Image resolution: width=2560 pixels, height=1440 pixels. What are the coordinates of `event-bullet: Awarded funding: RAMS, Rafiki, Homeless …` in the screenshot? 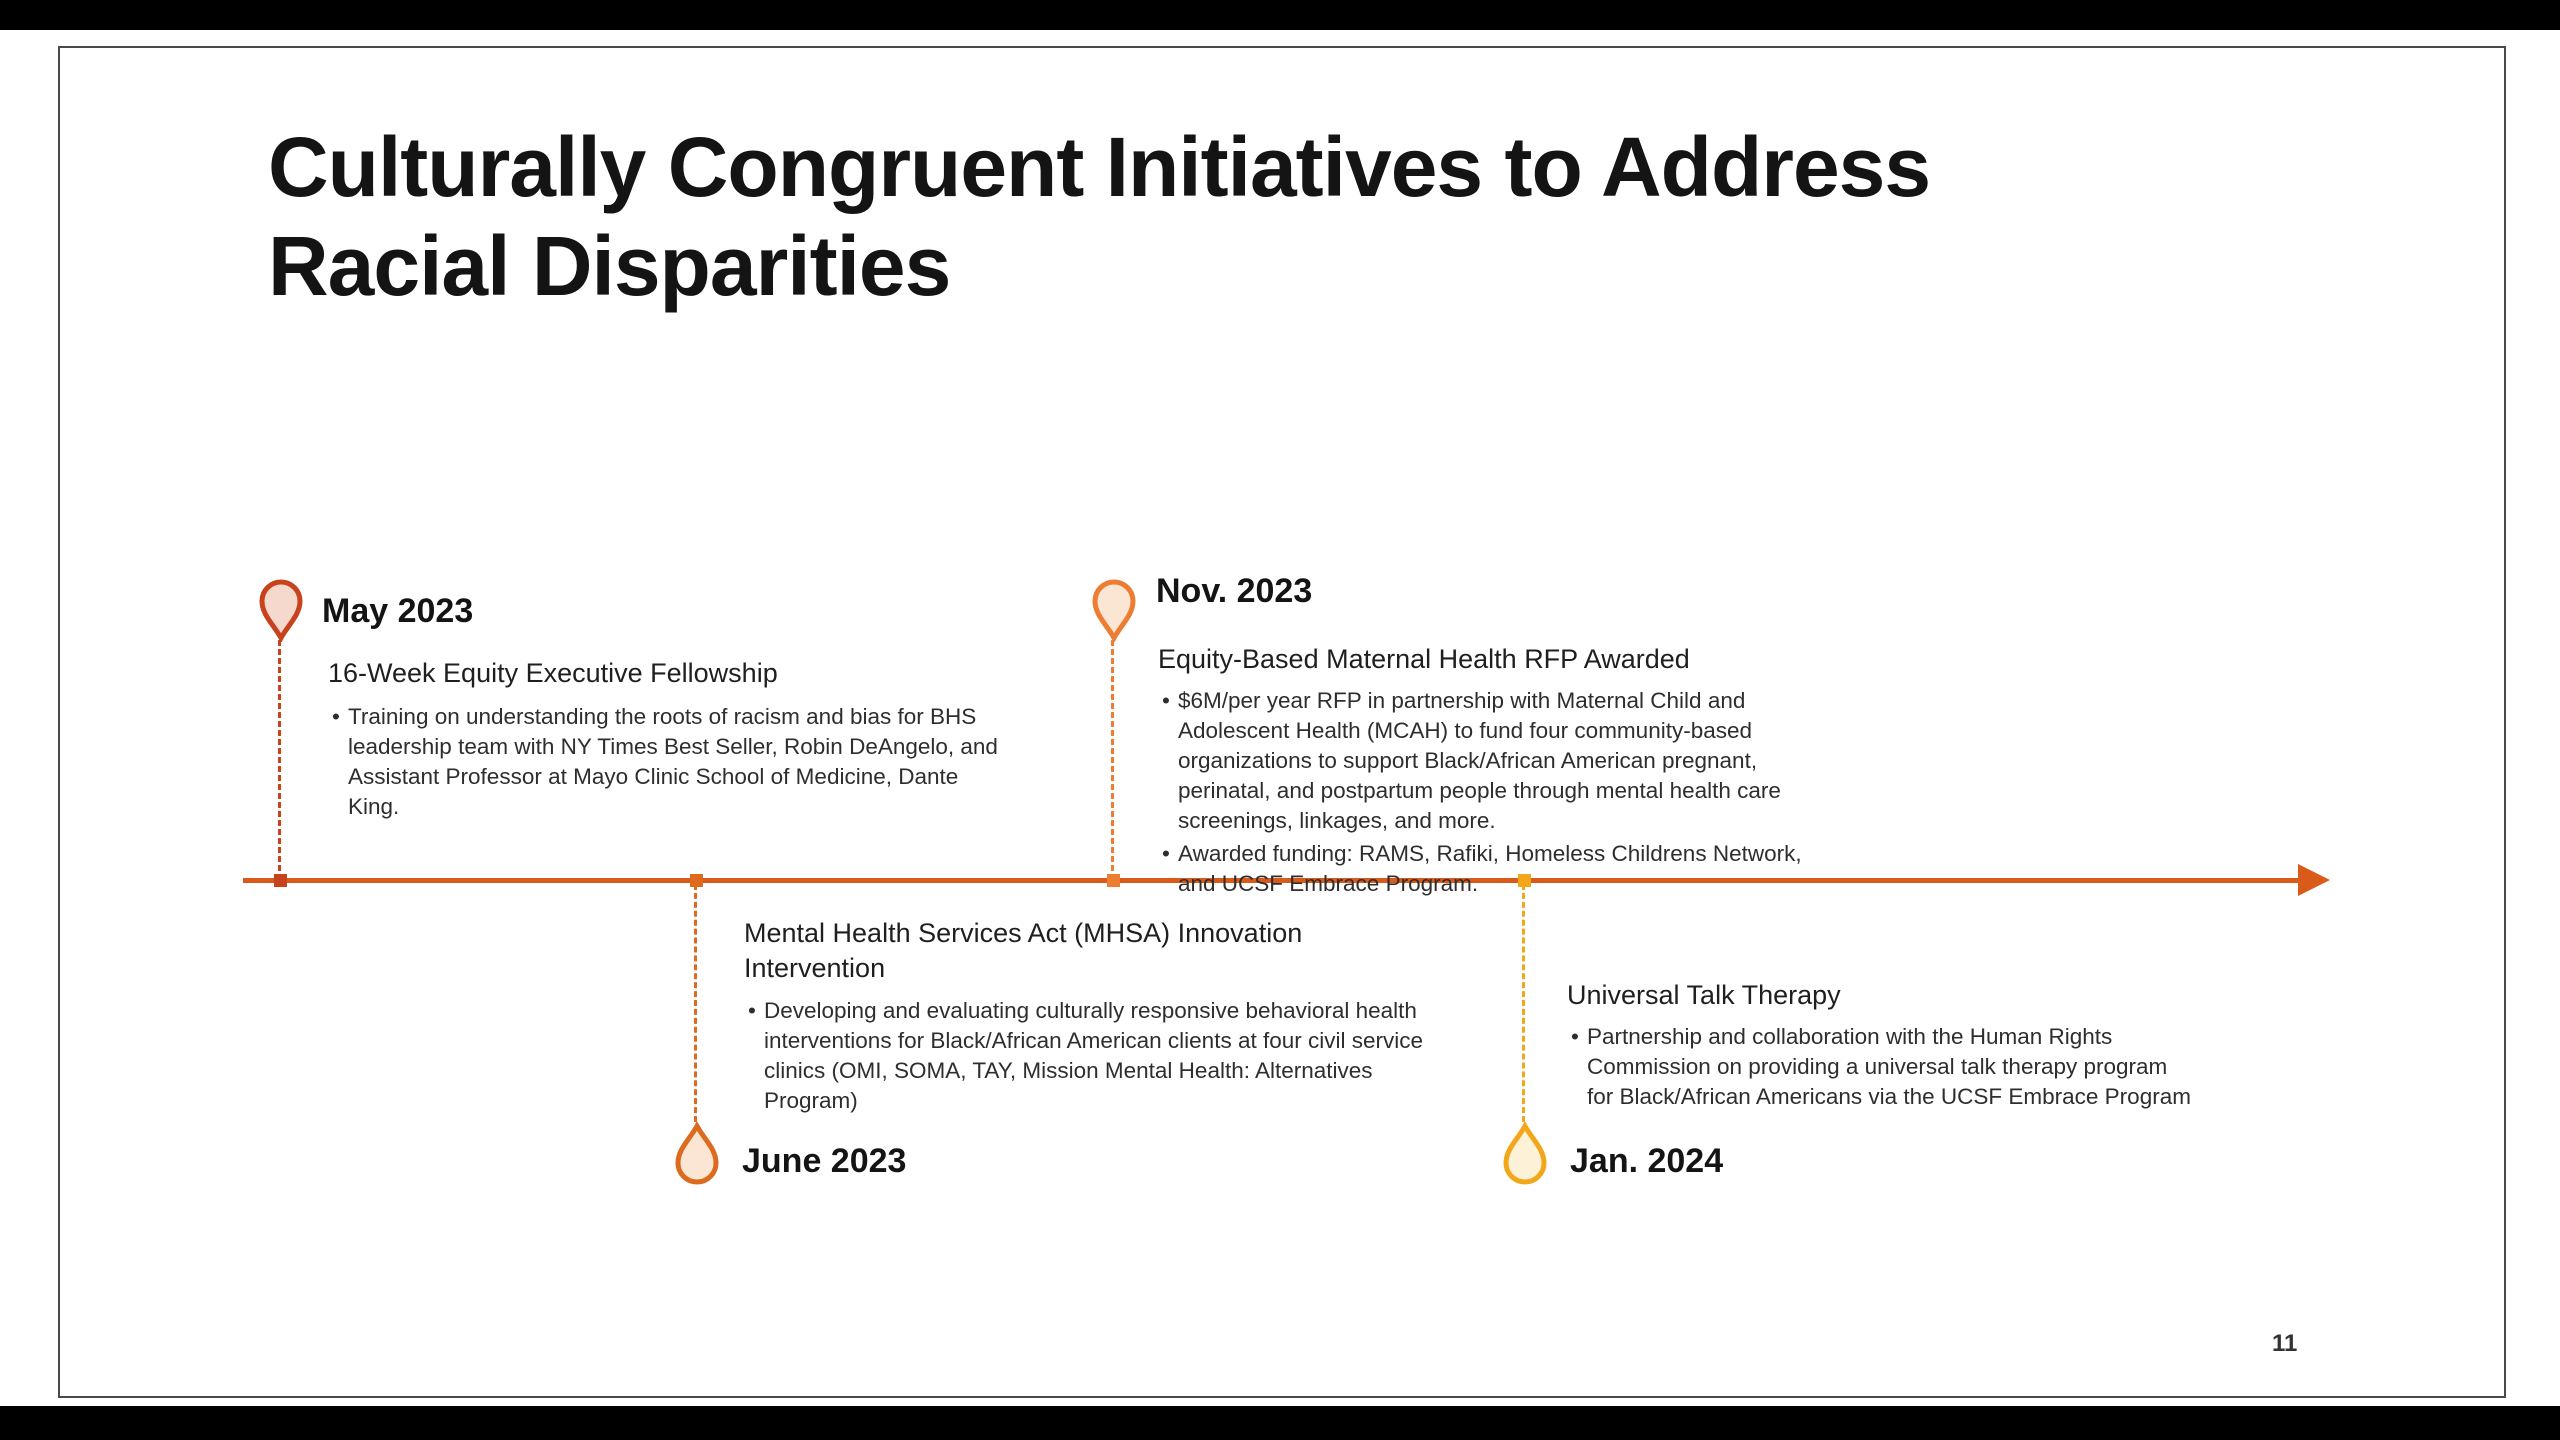 It's located at (1492, 869).